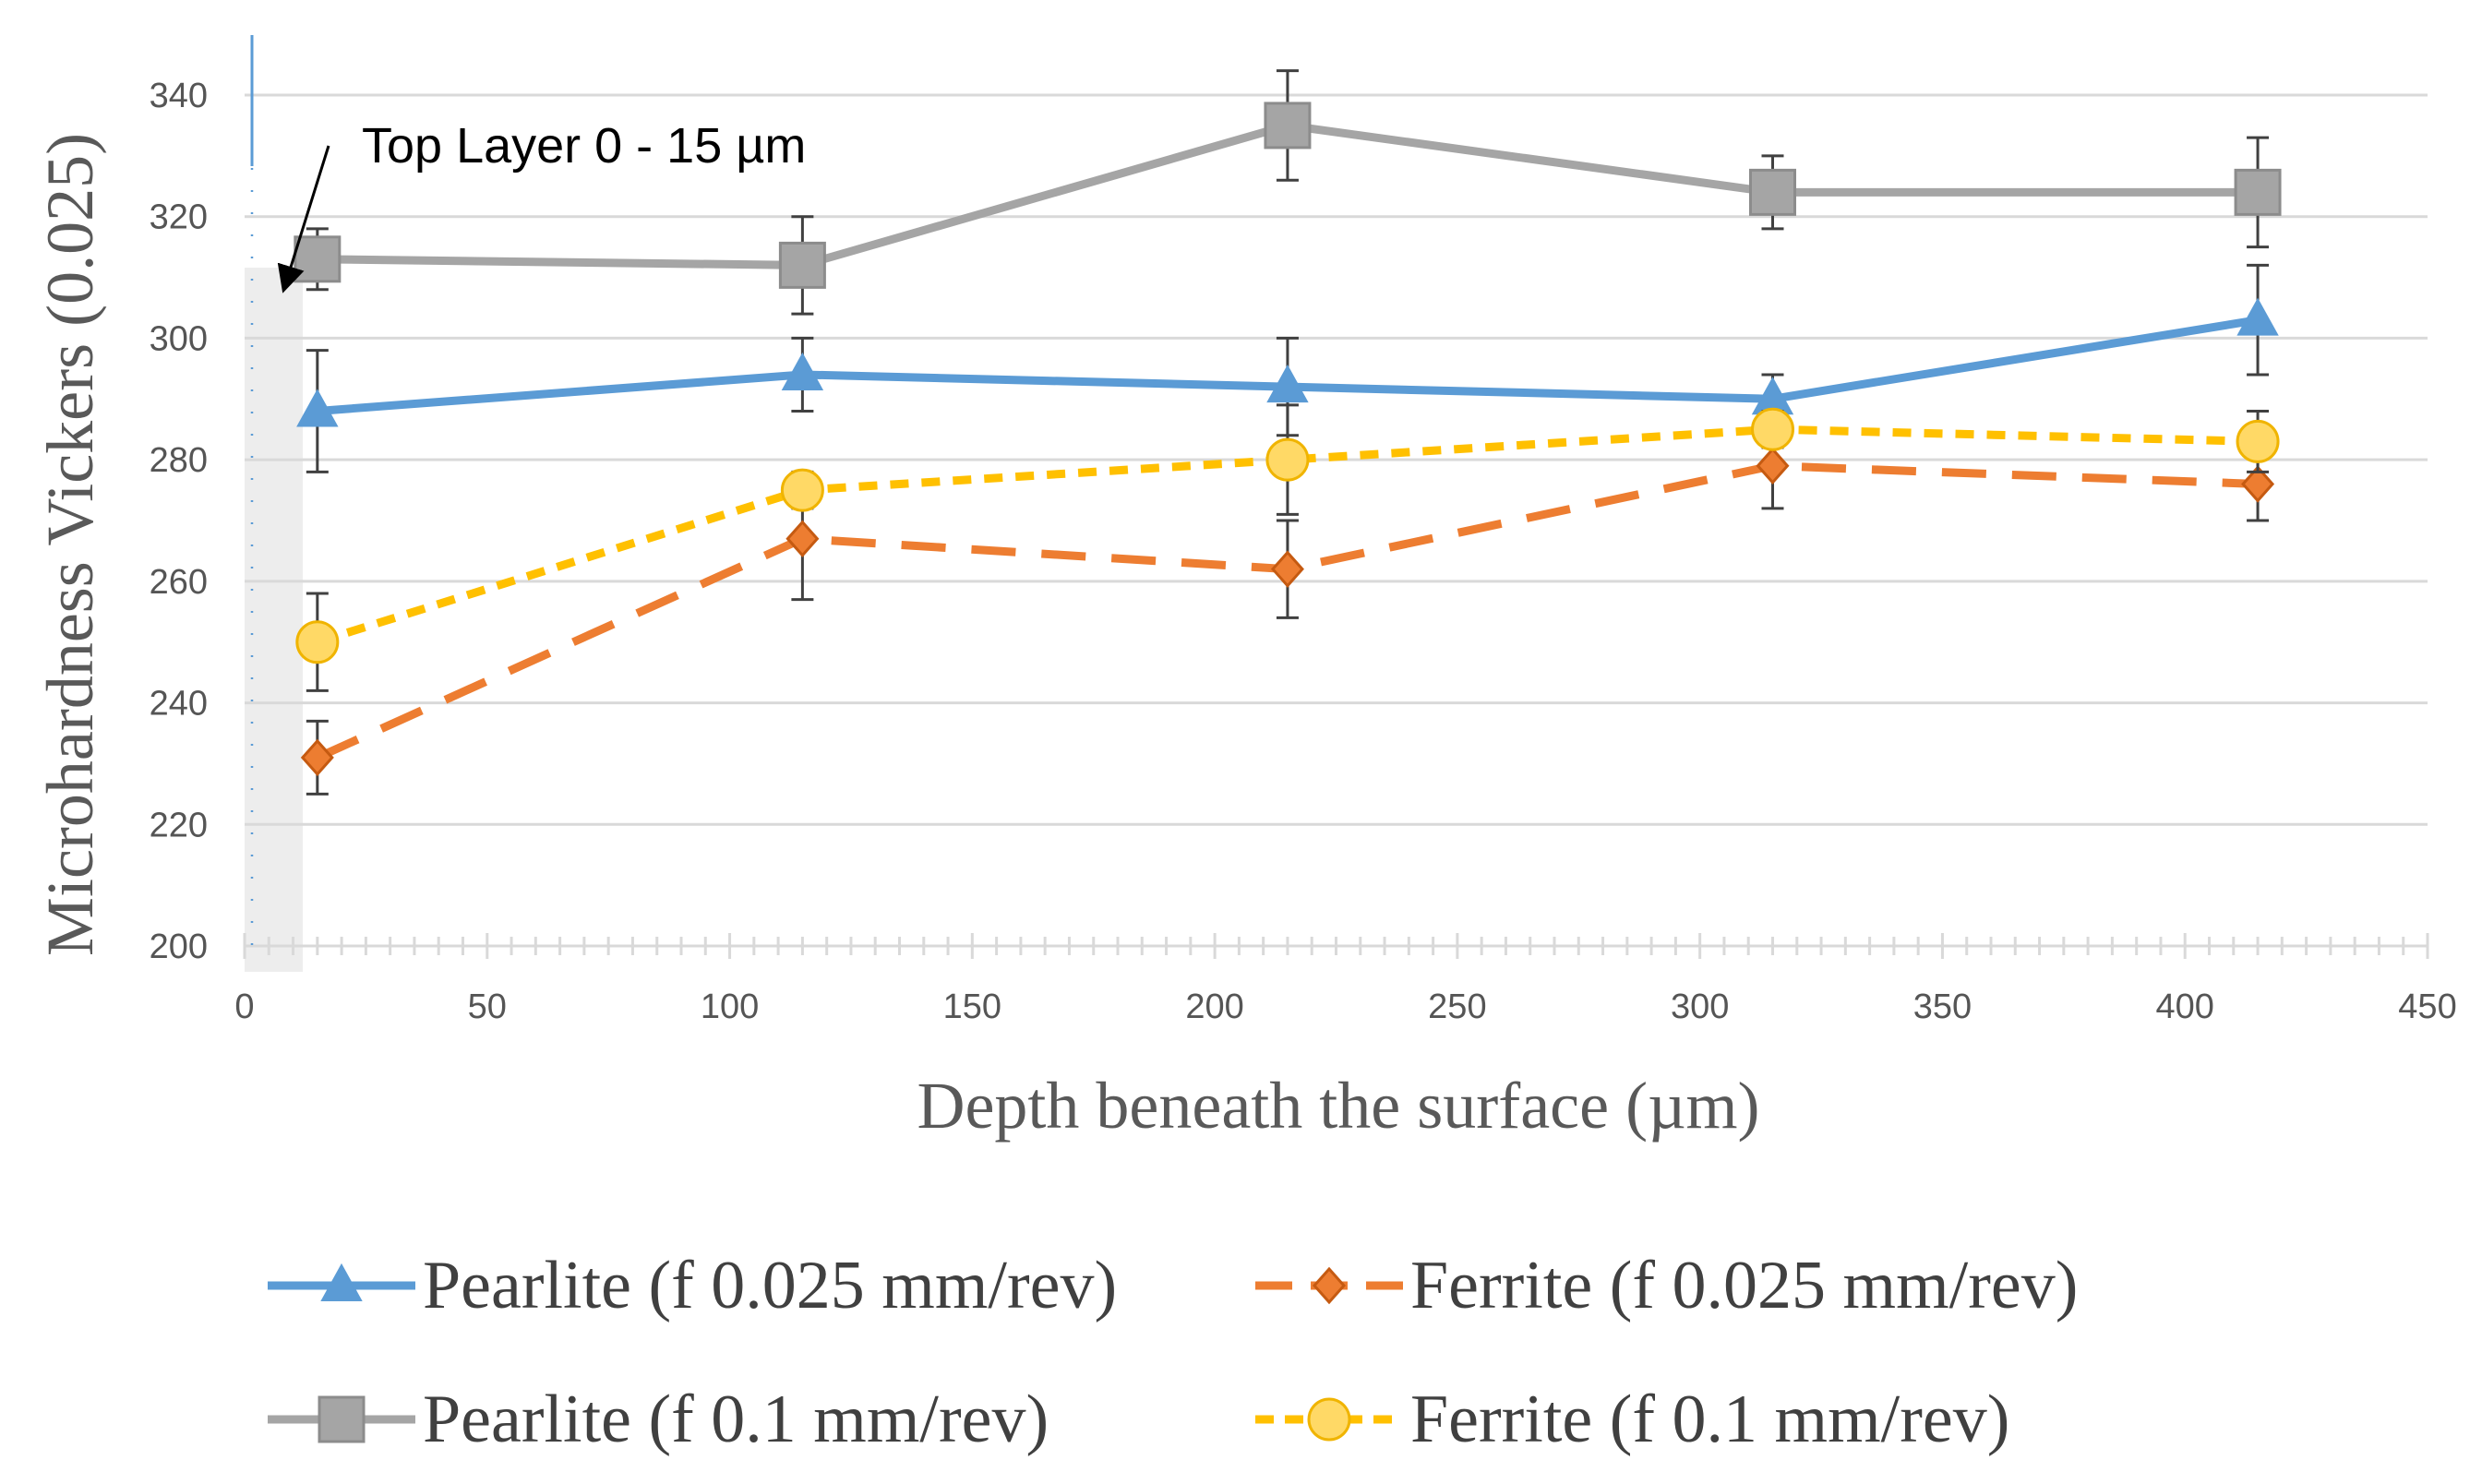  I want to click on series-line, so click(1287, 536).